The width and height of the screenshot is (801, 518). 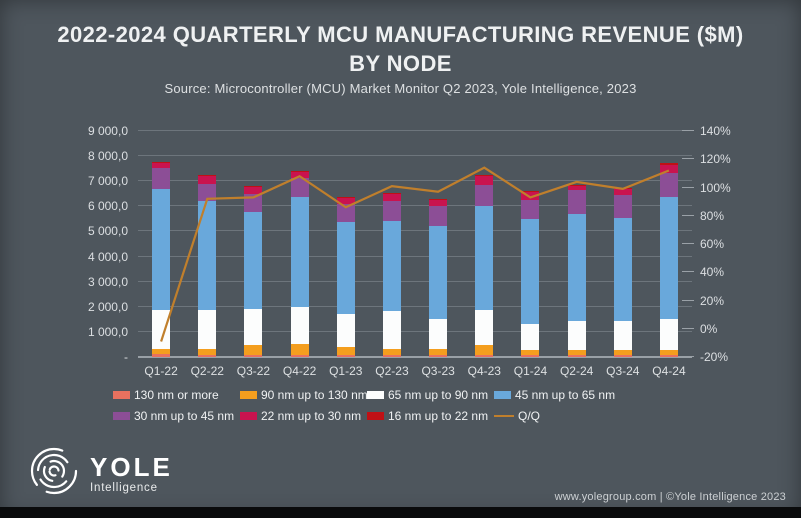 I want to click on y-axis-right-label: 80%, so click(x=712, y=215).